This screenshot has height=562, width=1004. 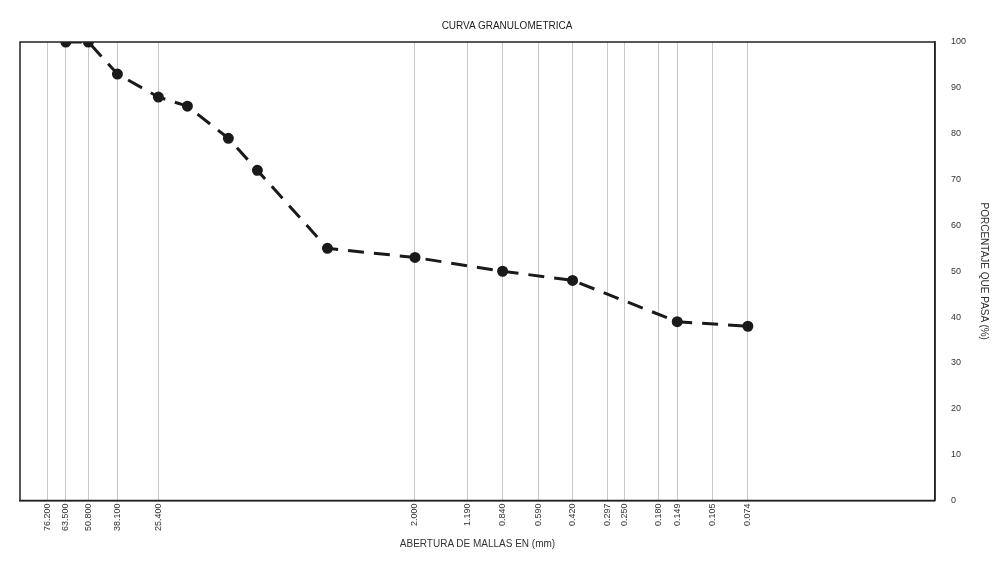 What do you see at coordinates (537, 514) in the screenshot?
I see `x-tick-label: 0.590` at bounding box center [537, 514].